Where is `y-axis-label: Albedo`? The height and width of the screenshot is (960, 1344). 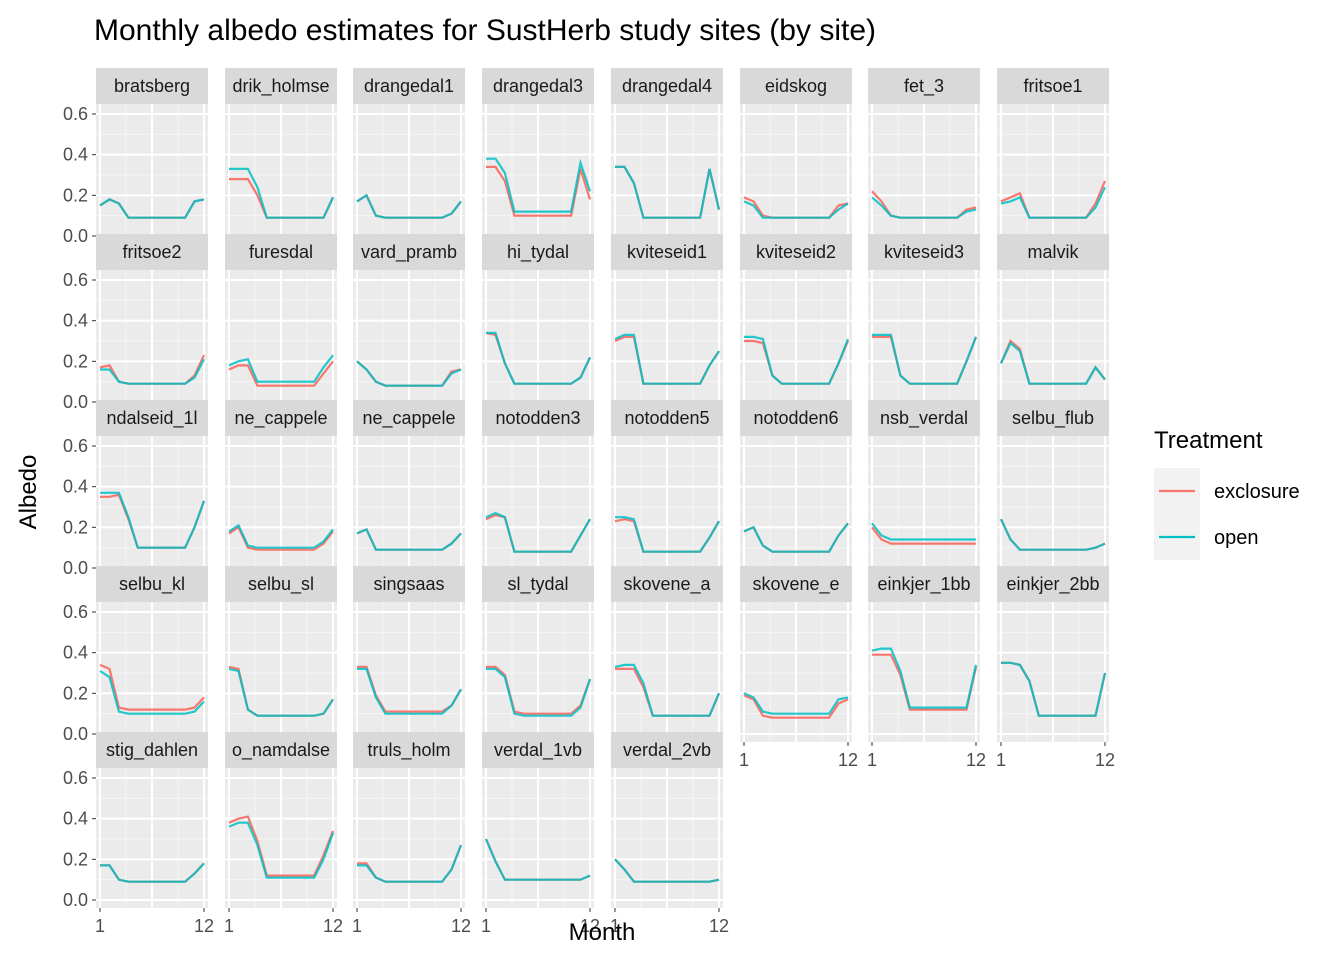
y-axis-label: Albedo is located at coordinates (28, 492).